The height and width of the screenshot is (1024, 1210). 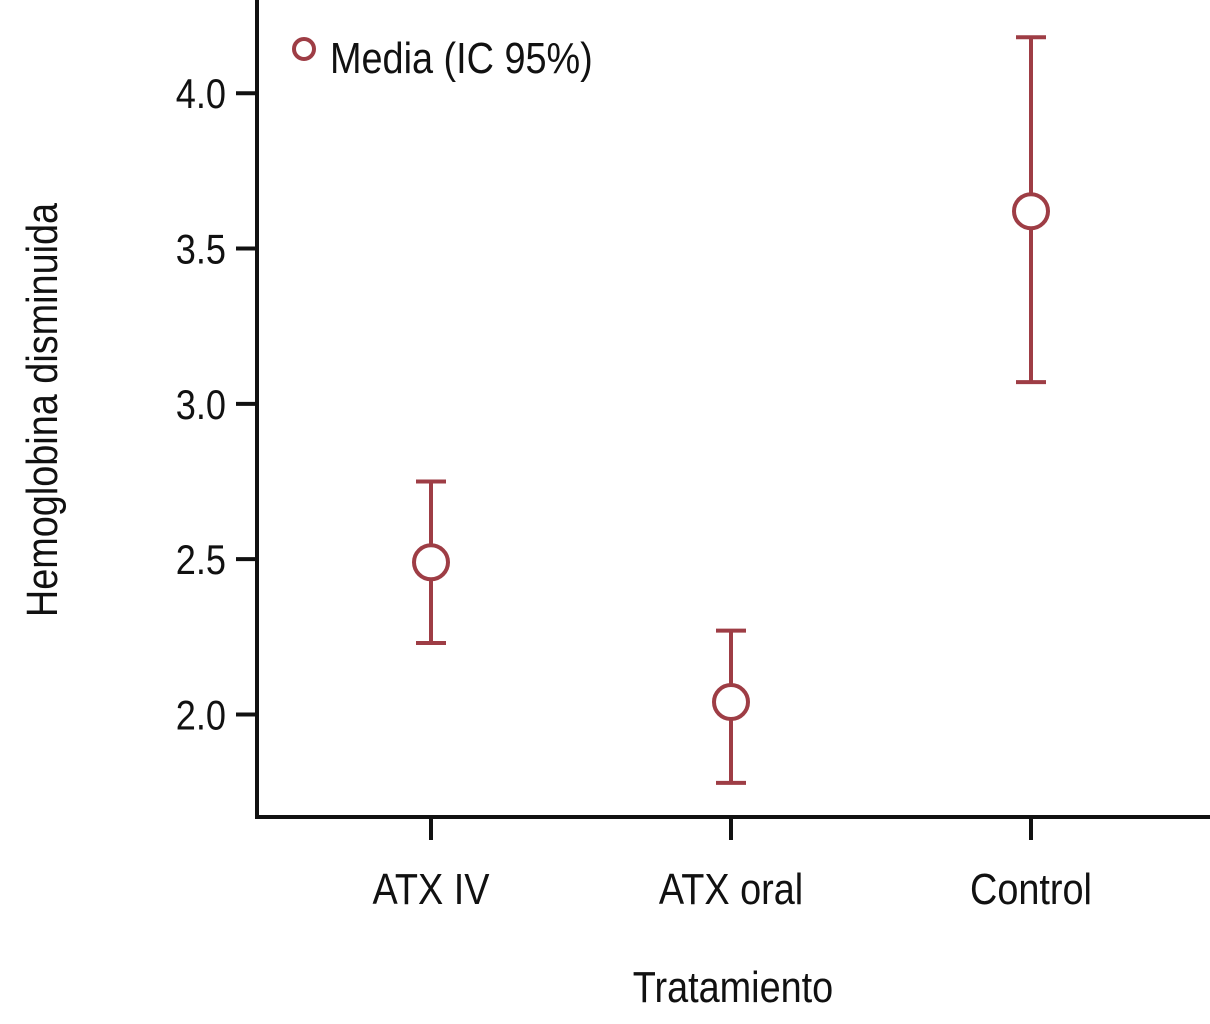 I want to click on y-tick-label: 3.5, so click(x=201, y=250).